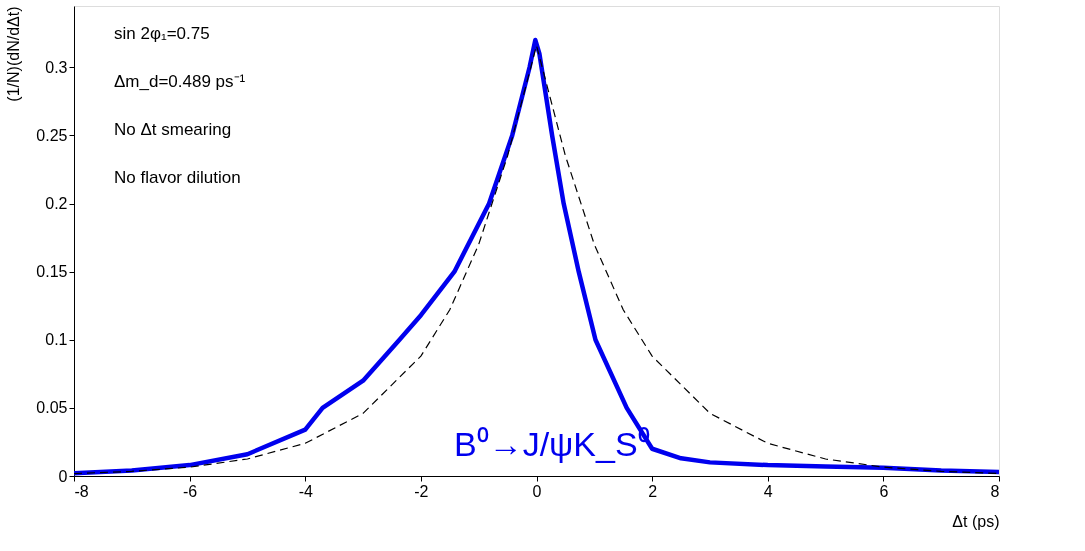 Image resolution: width=1085 pixels, height=551 pixels. What do you see at coordinates (177, 177) in the screenshot?
I see `annotation: No flavor dilution` at bounding box center [177, 177].